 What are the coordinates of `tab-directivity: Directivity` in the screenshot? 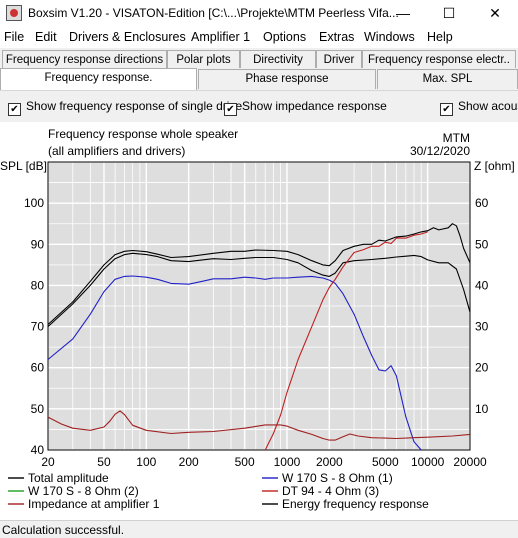 It's located at (278, 59).